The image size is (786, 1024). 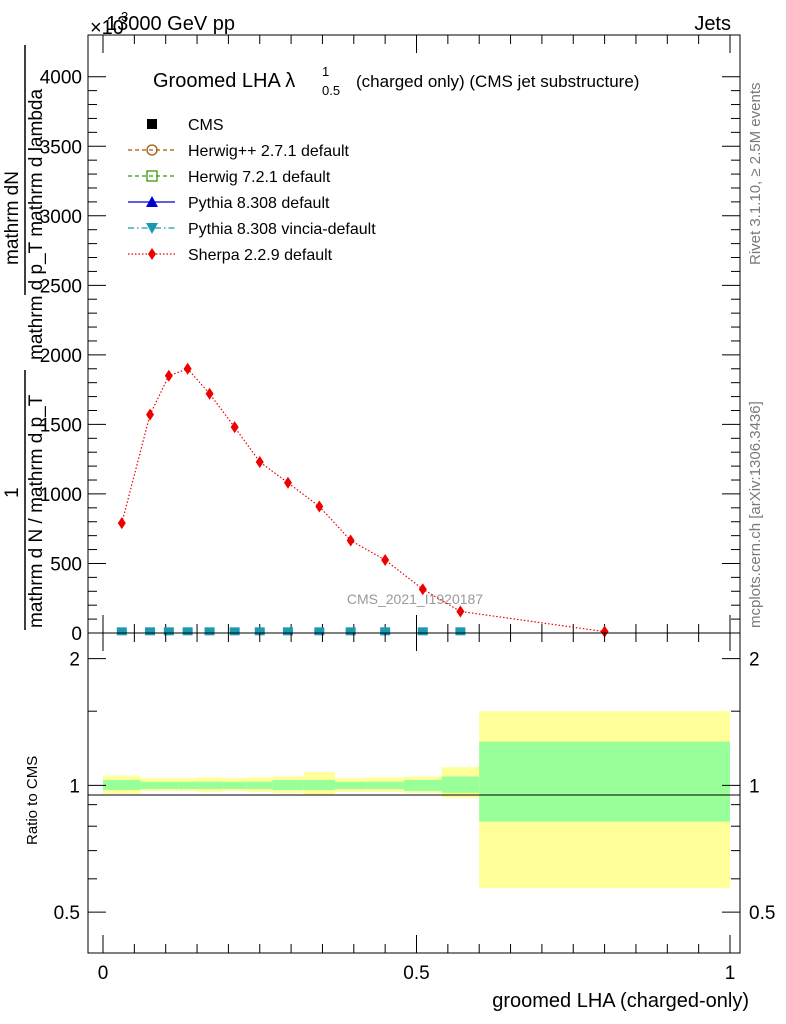 I want to click on legend-entry: Herwig++ 2.7.1 default, so click(x=239, y=151).